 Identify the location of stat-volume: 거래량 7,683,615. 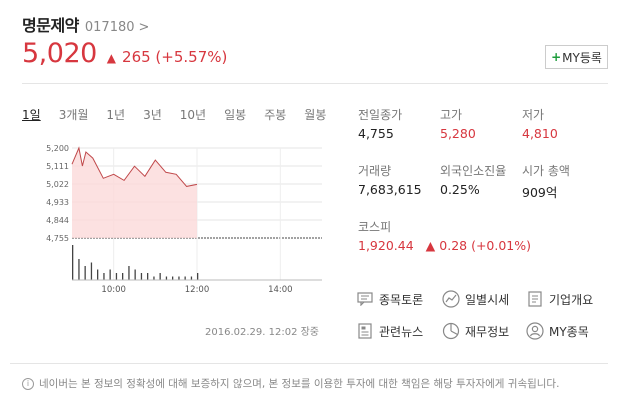
(403, 179).